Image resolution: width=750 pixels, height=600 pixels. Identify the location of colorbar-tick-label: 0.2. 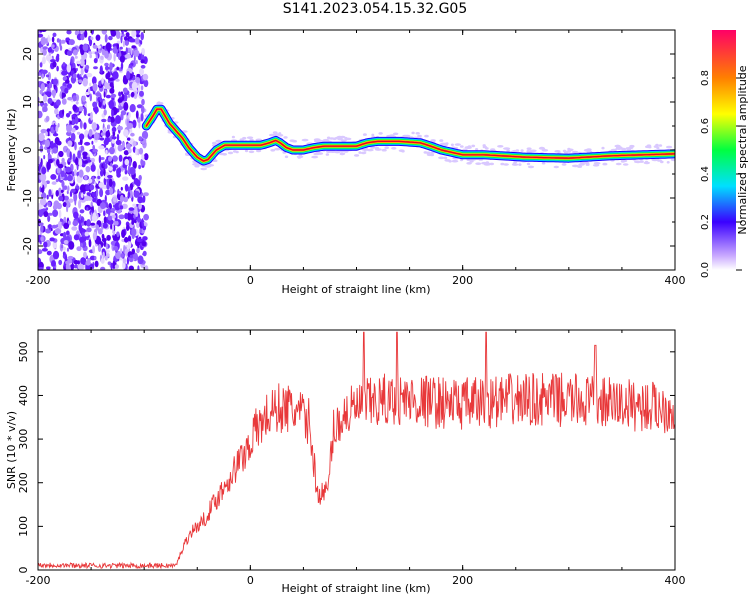
(705, 222).